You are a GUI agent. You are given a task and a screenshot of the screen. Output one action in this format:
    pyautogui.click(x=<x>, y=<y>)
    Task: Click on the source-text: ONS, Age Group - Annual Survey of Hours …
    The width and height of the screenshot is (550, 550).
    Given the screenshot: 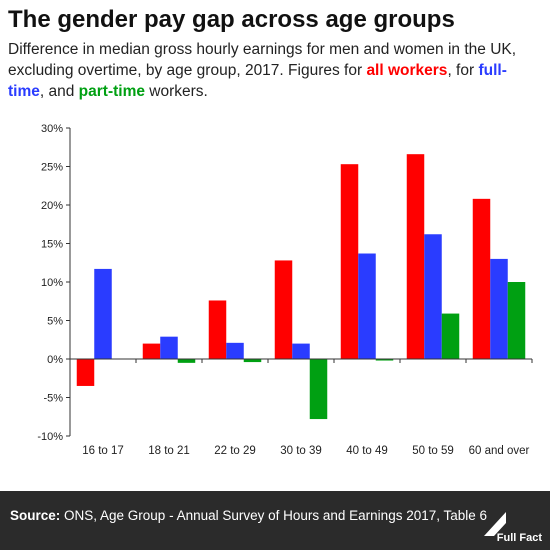 What is the action you would take?
    pyautogui.click(x=274, y=515)
    